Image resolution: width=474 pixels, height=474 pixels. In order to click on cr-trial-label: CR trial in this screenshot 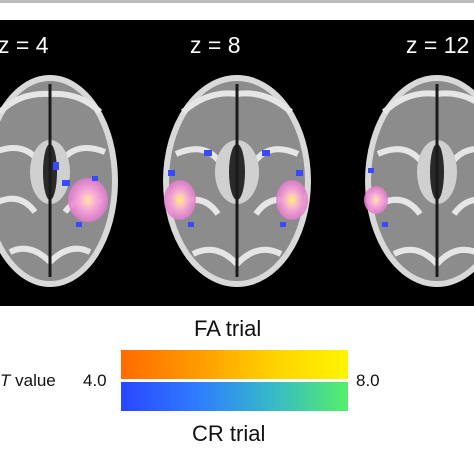, I will do `click(229, 433)`.